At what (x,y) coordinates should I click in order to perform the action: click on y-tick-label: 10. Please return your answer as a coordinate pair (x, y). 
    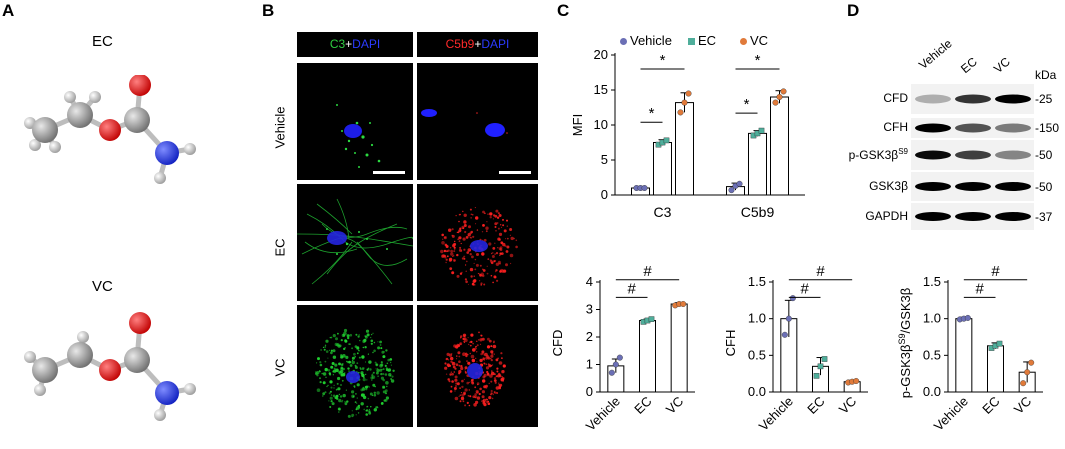
    Looking at the image, I should click on (601, 124).